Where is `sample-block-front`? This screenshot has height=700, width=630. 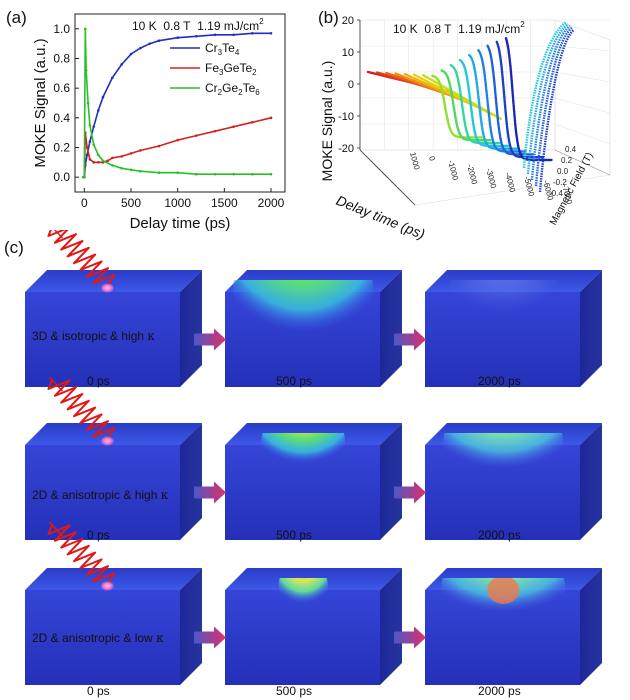
sample-block-front is located at coordinates (102, 339).